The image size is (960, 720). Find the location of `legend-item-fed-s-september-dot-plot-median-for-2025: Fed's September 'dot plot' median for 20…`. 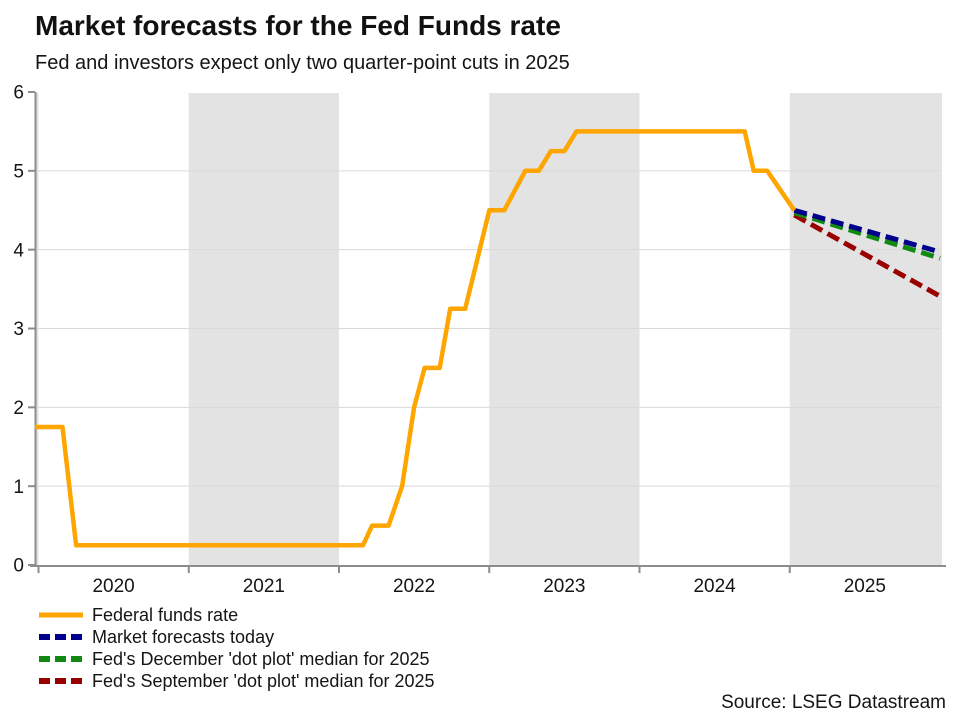

legend-item-fed-s-september-dot-plot-median-for-2025: Fed's September 'dot plot' median for 20… is located at coordinates (236, 681).